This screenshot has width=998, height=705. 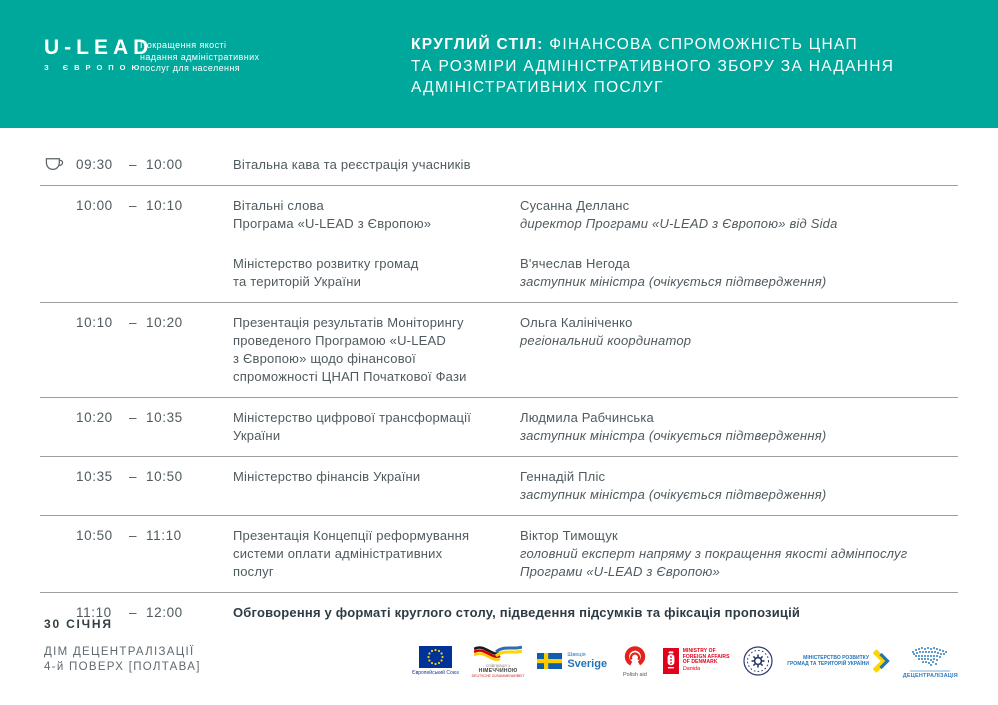 I want to click on polish-aid-ring-icon, so click(x=635, y=656).